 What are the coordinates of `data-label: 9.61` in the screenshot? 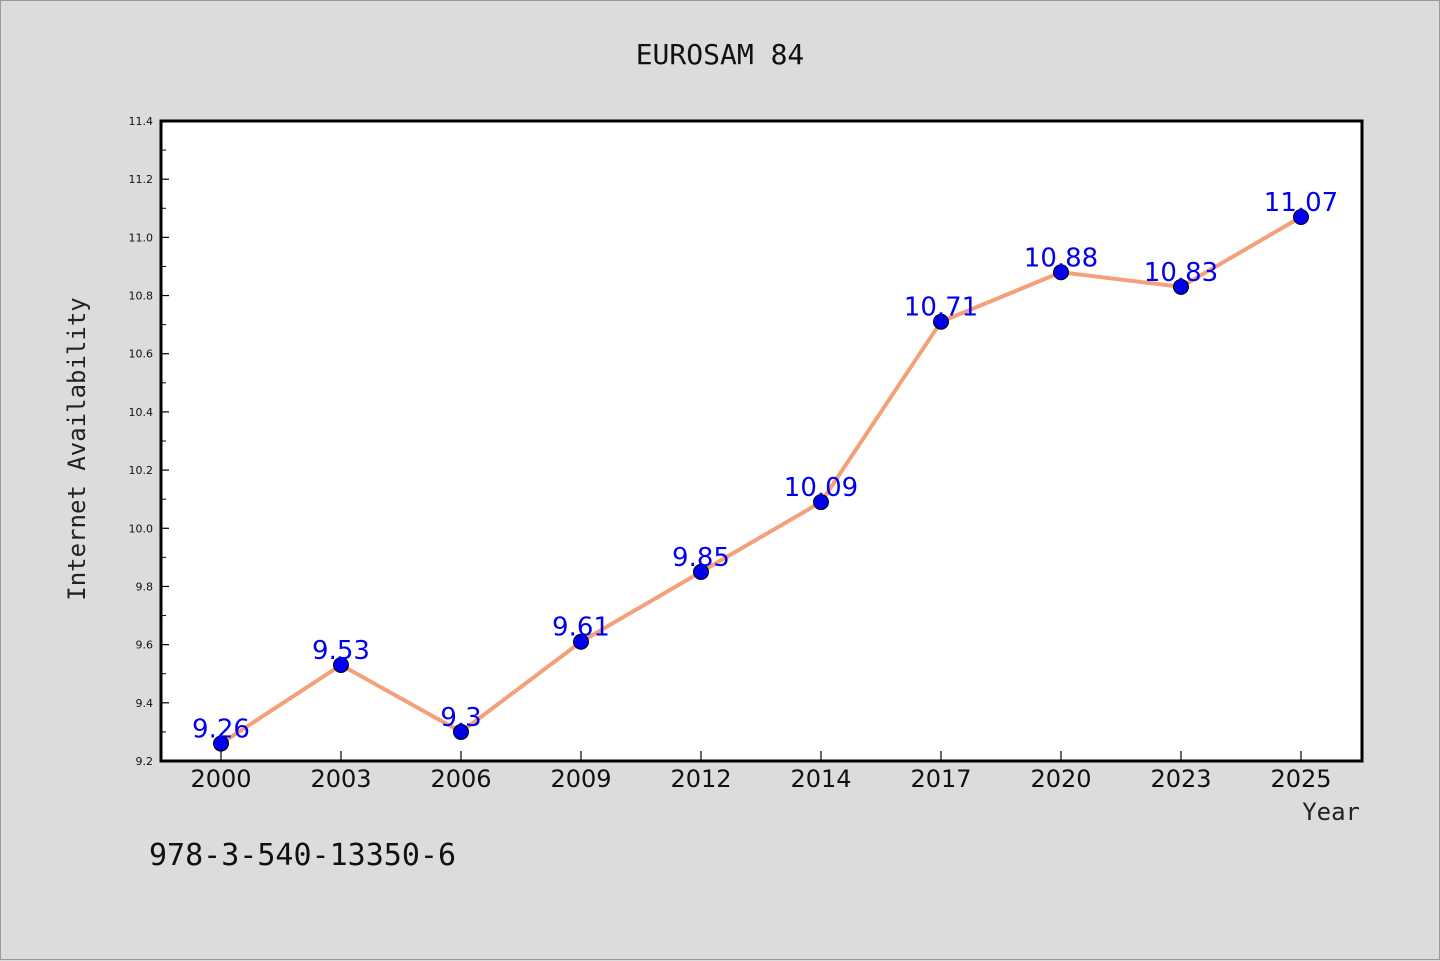 It's located at (581, 628).